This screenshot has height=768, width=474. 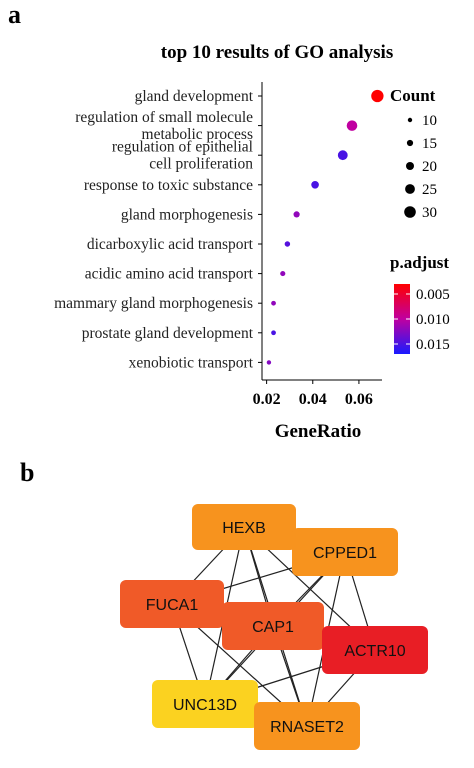 I want to click on legend-count-label: 15, so click(x=429, y=144).